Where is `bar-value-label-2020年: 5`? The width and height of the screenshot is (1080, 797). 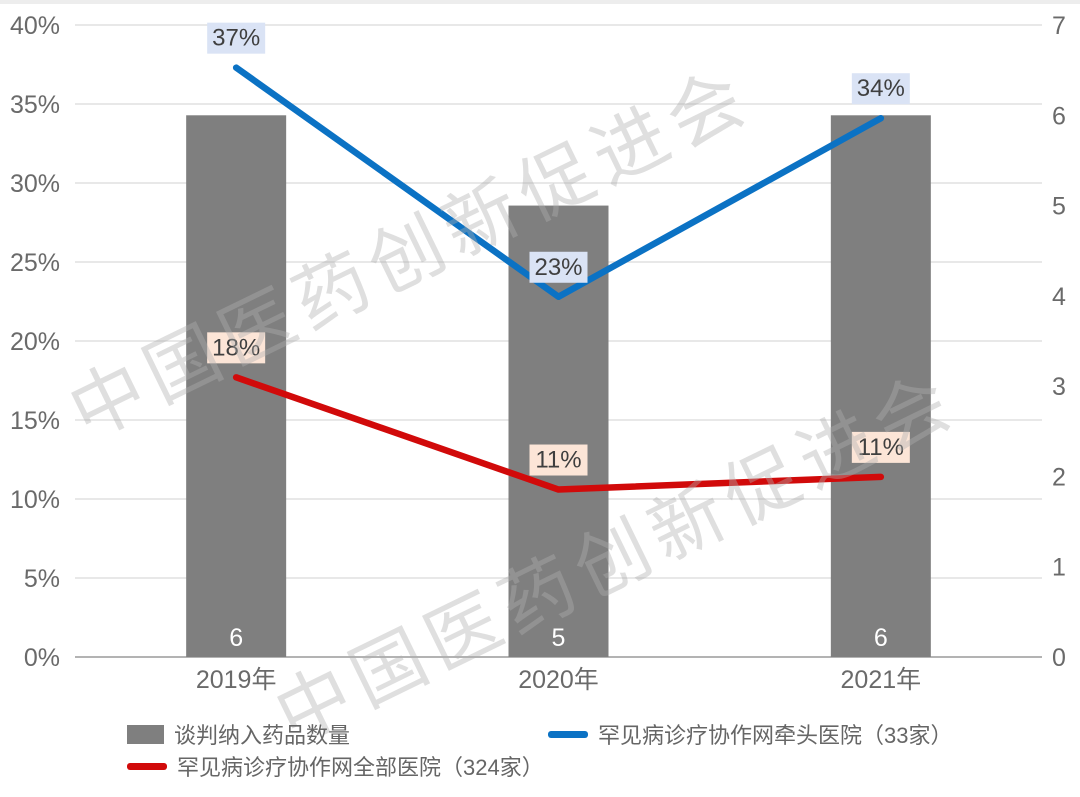
bar-value-label-2020年: 5 is located at coordinates (559, 638).